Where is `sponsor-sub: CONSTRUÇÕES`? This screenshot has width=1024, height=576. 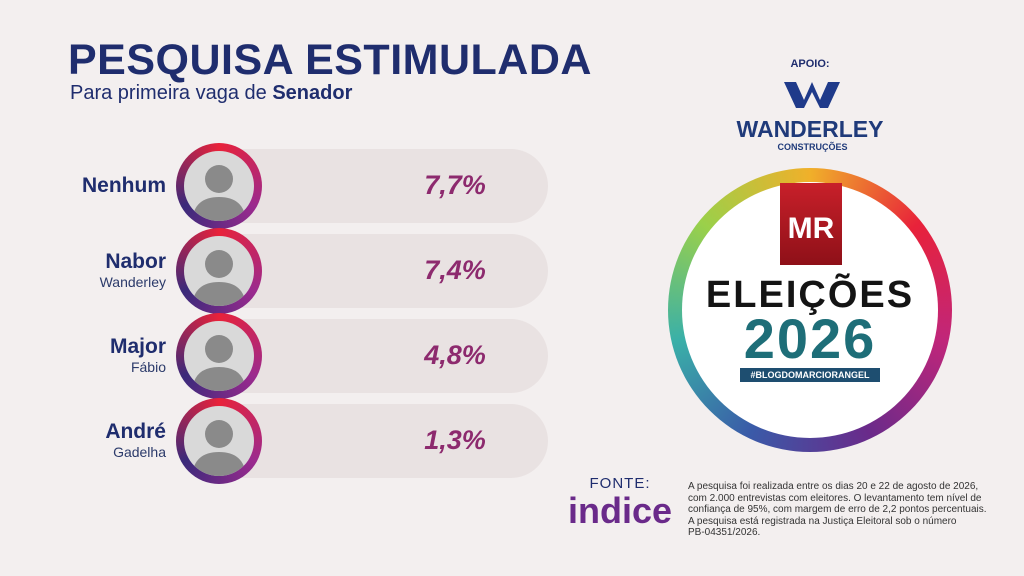
sponsor-sub: CONSTRUÇÕES is located at coordinates (812, 147).